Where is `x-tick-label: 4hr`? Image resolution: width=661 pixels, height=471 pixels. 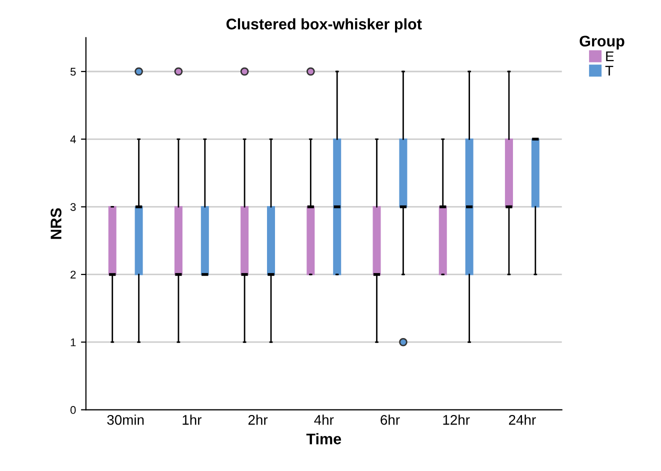
x-tick-label: 4hr is located at coordinates (324, 419).